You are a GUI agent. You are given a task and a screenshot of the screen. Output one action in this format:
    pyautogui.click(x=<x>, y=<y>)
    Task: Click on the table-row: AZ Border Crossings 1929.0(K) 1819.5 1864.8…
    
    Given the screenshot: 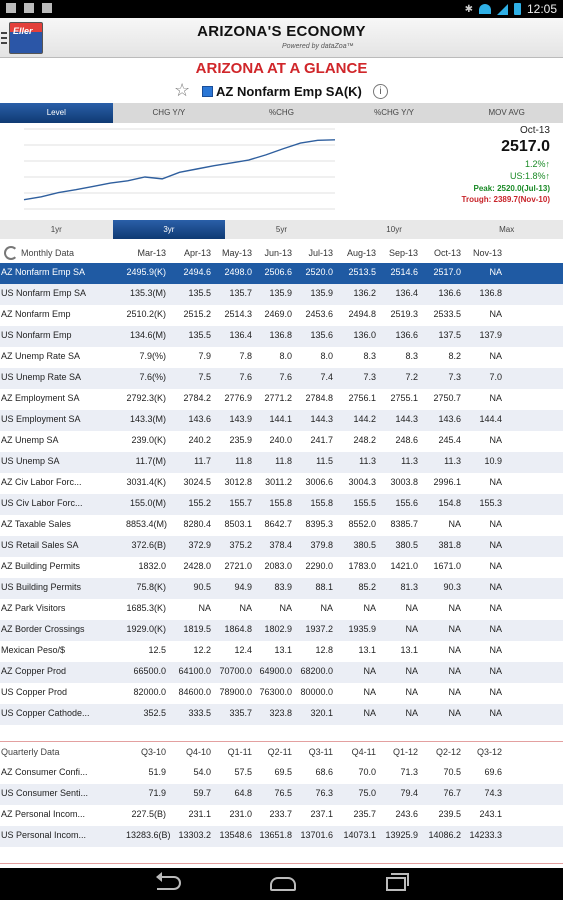 What is the action you would take?
    pyautogui.click(x=281, y=630)
    